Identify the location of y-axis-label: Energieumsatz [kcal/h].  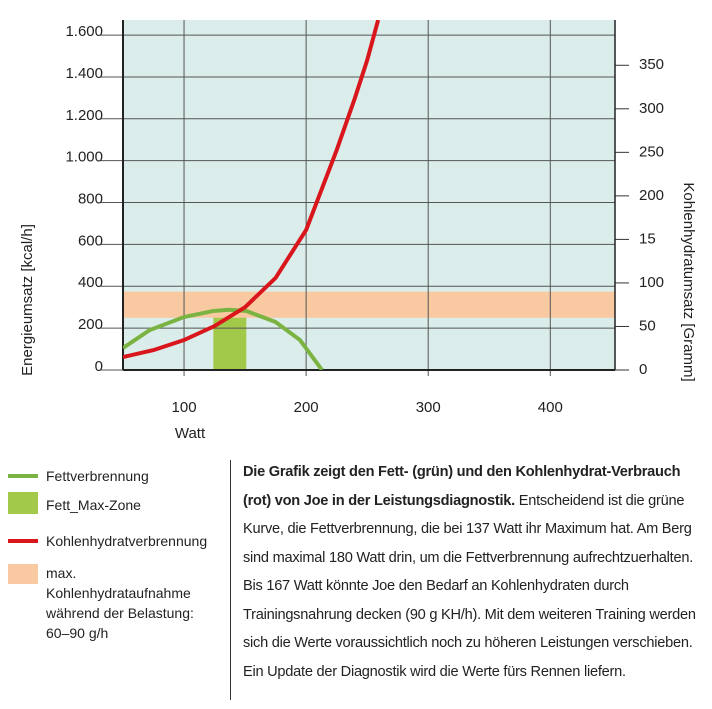
(27, 300).